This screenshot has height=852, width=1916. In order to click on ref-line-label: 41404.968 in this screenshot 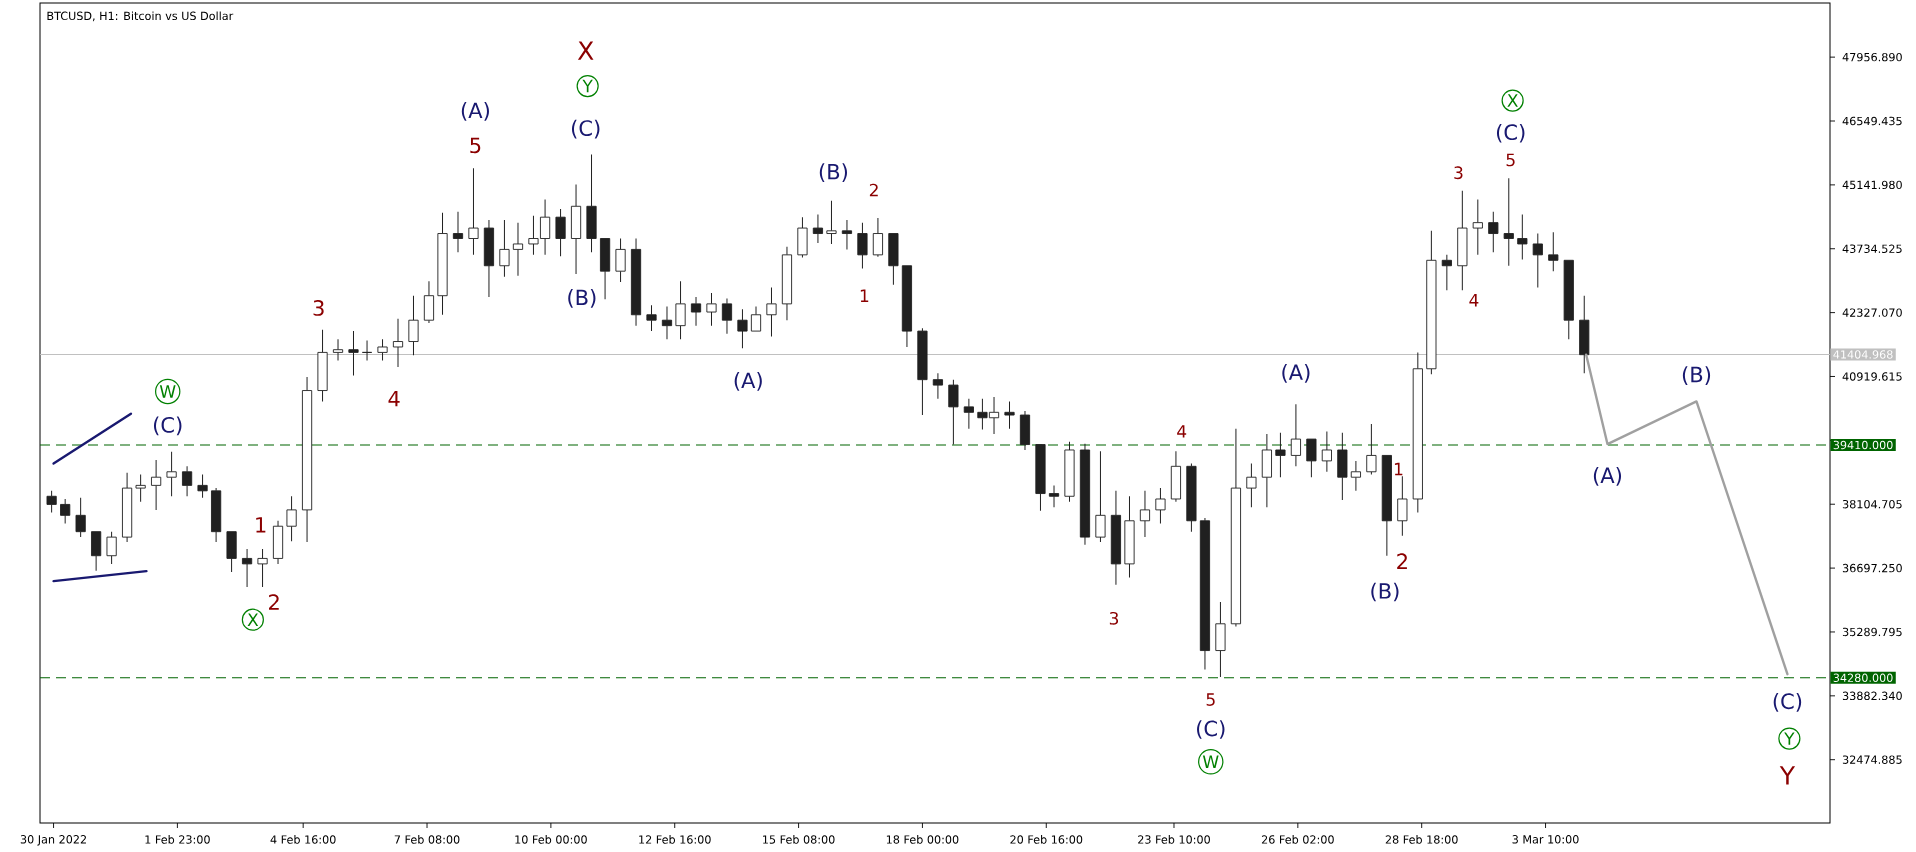, I will do `click(1863, 354)`.